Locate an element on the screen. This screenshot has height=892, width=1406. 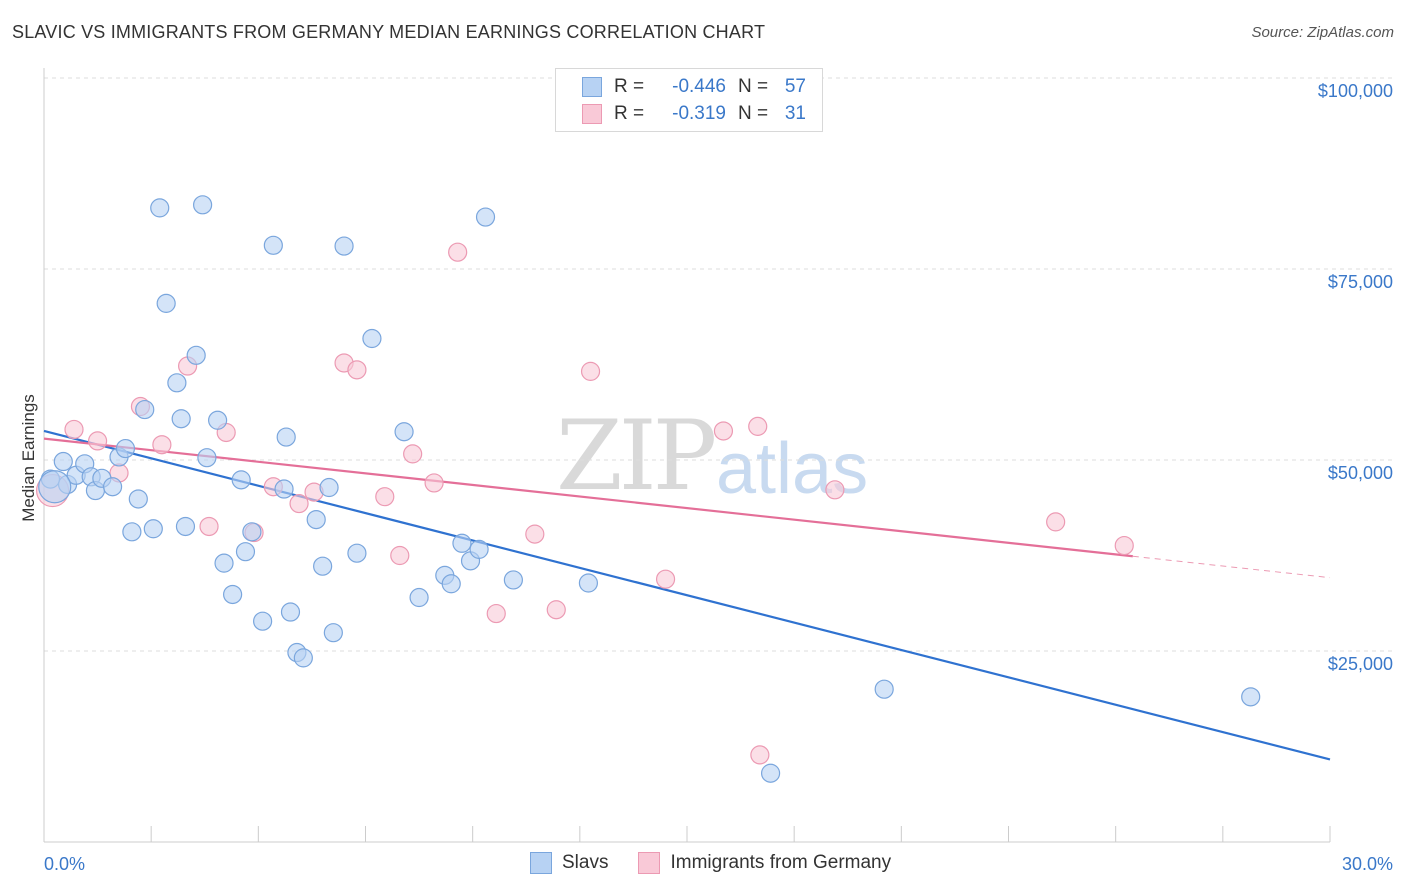
legend-item-slavs: Slavs is located at coordinates (569, 863).